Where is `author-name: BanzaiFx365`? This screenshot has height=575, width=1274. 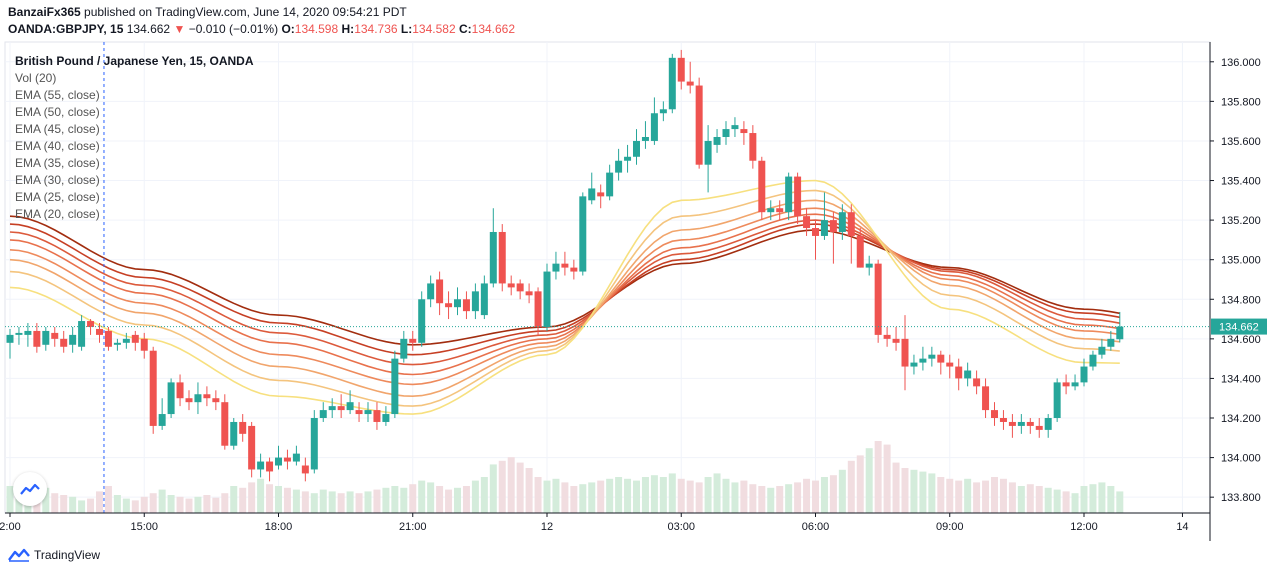
author-name: BanzaiFx365 is located at coordinates (44, 12).